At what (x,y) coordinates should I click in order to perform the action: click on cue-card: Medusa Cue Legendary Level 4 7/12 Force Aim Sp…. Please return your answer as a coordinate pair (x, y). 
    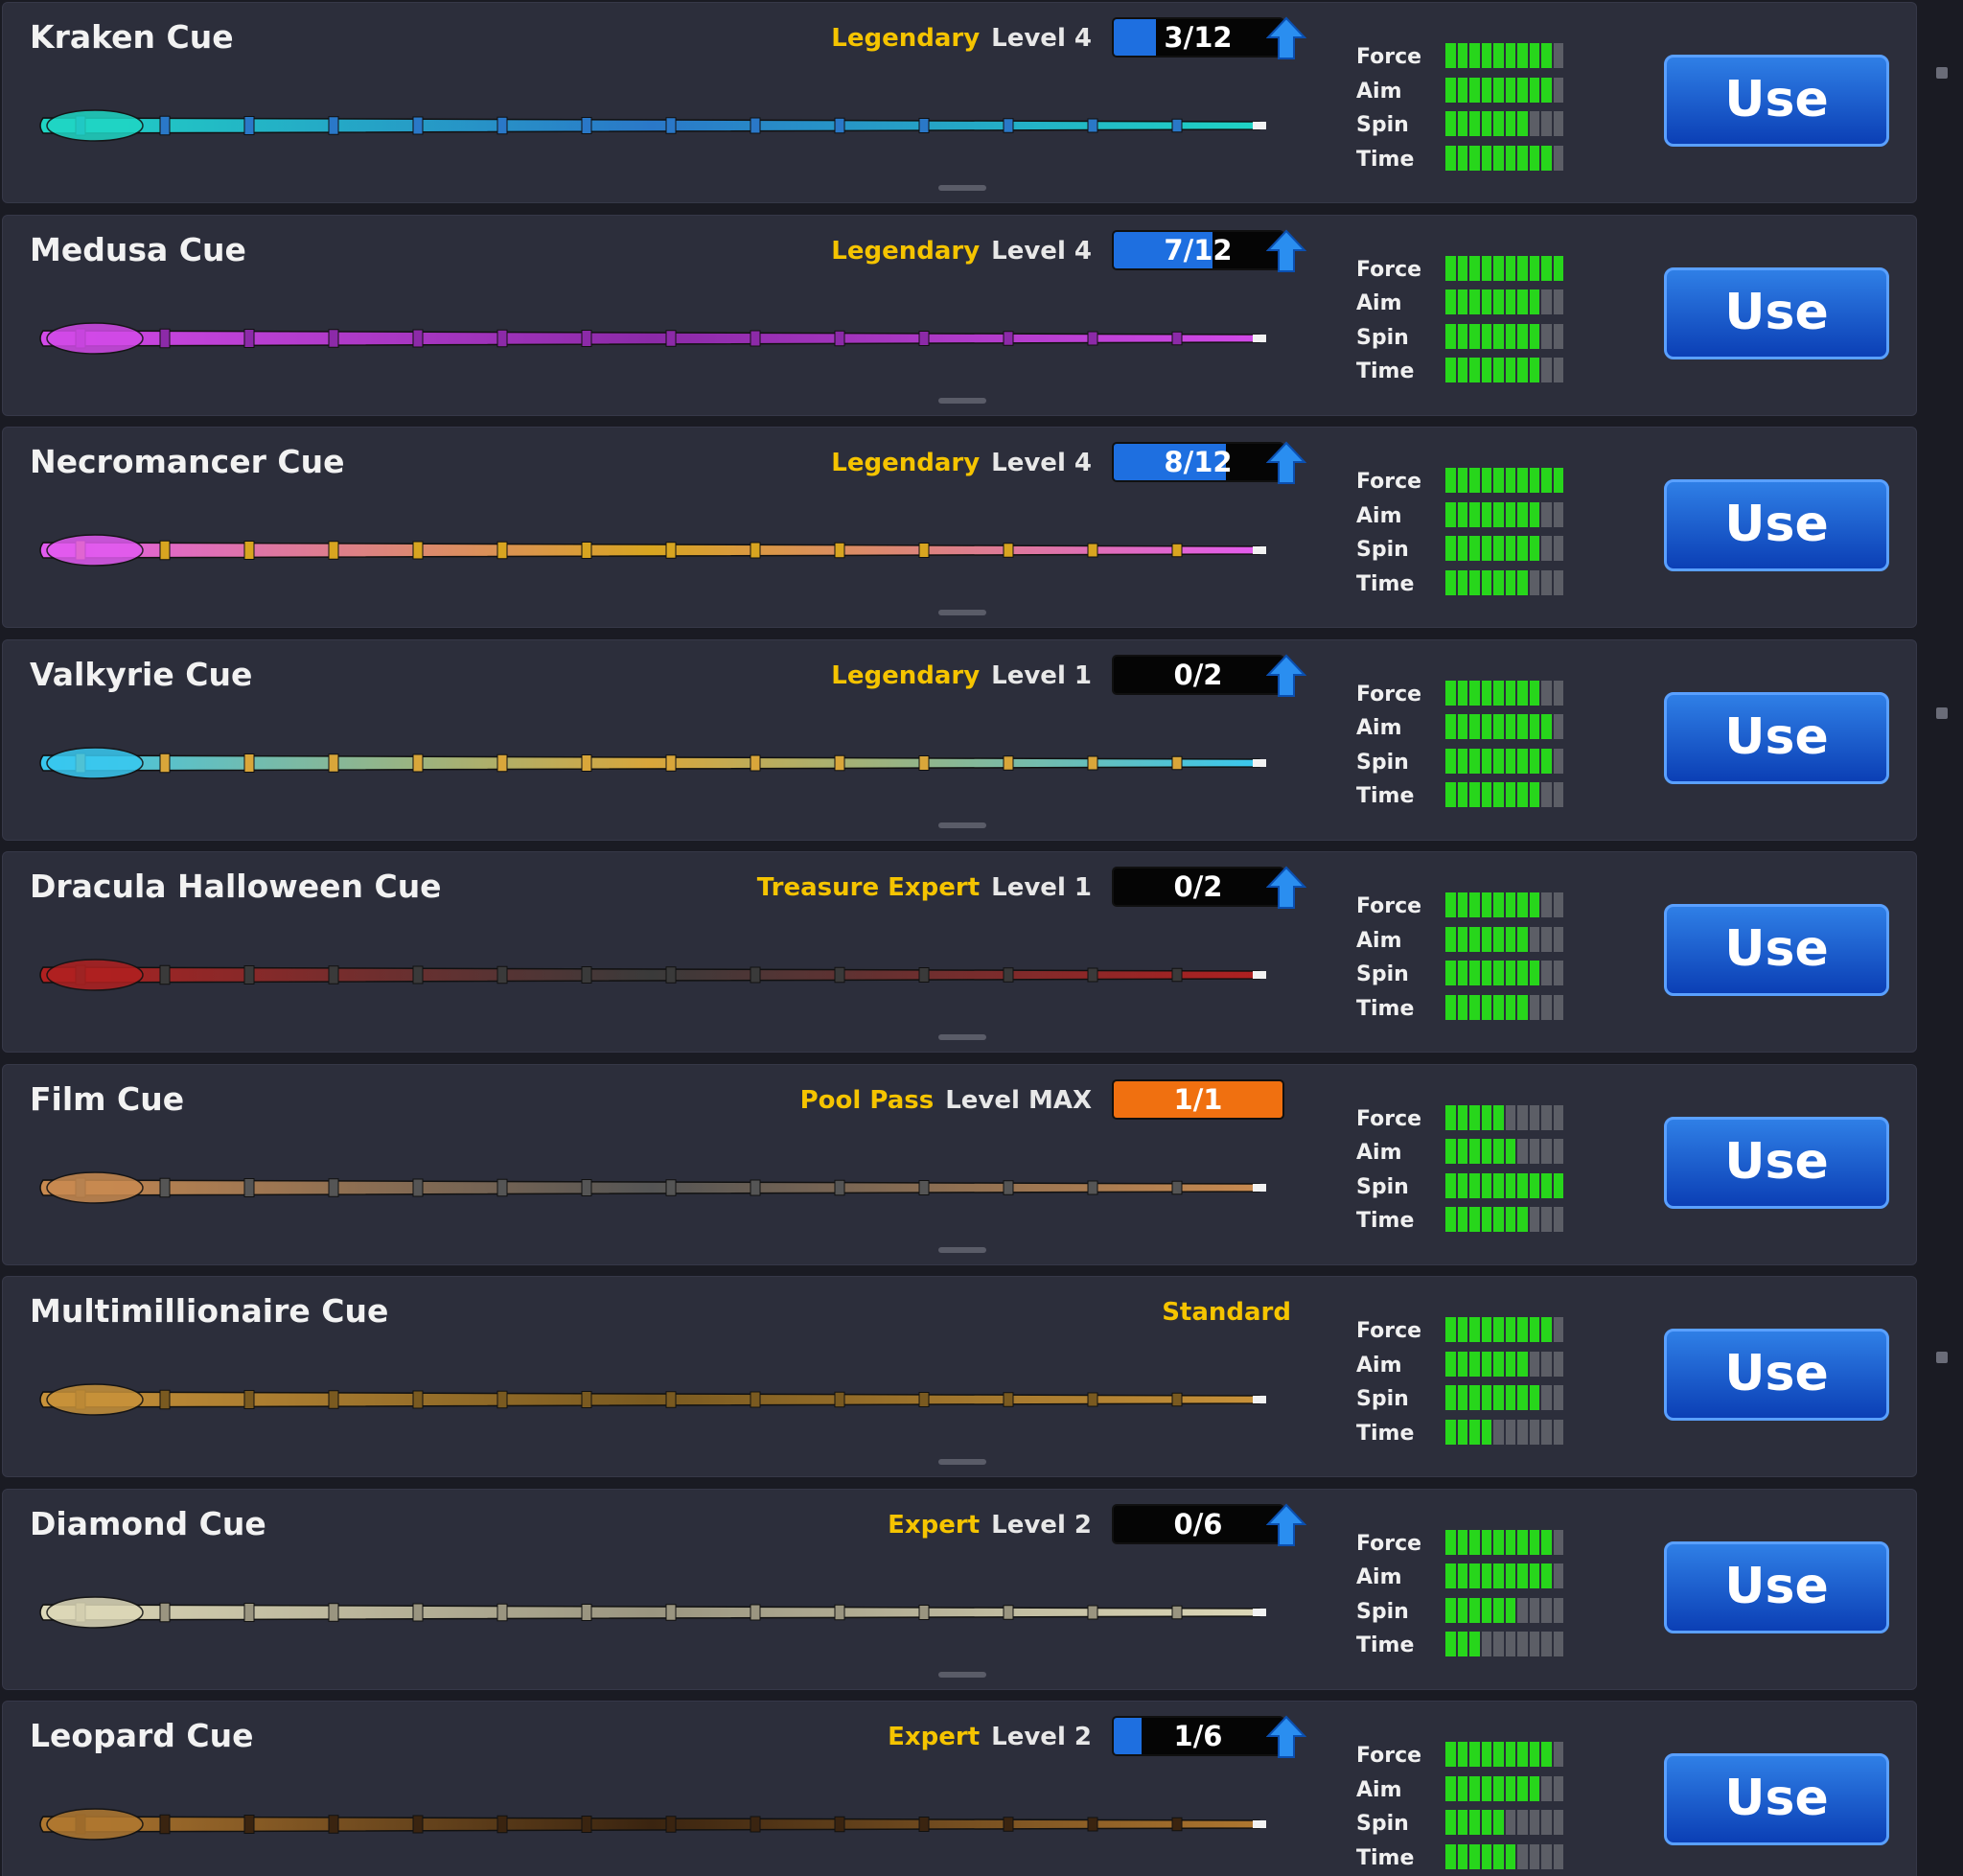
    Looking at the image, I should click on (959, 315).